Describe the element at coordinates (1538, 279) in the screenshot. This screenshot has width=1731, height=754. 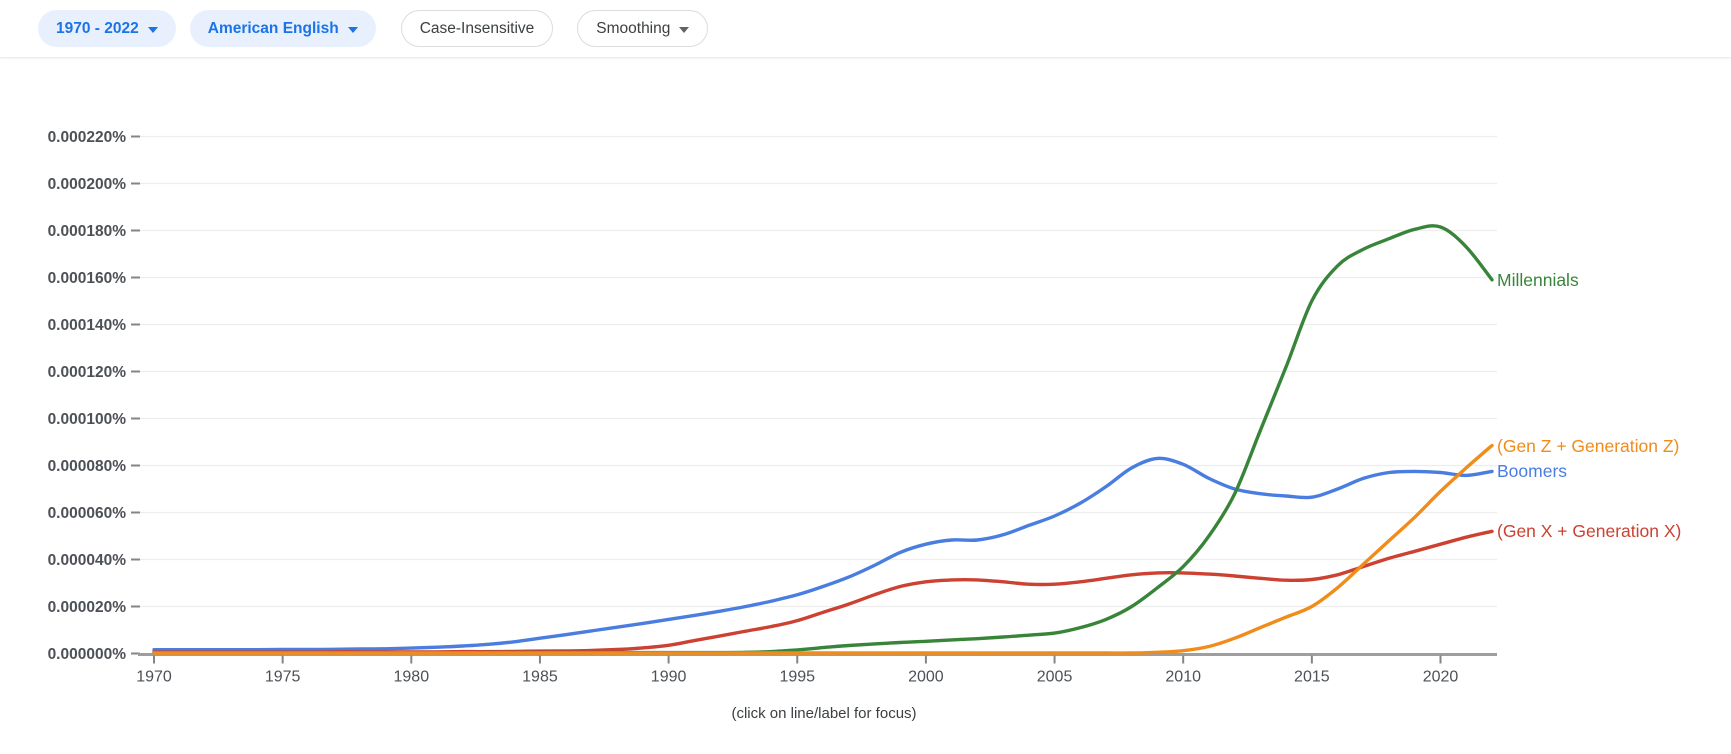
I see `legend-label-millennials: Millennials` at that location.